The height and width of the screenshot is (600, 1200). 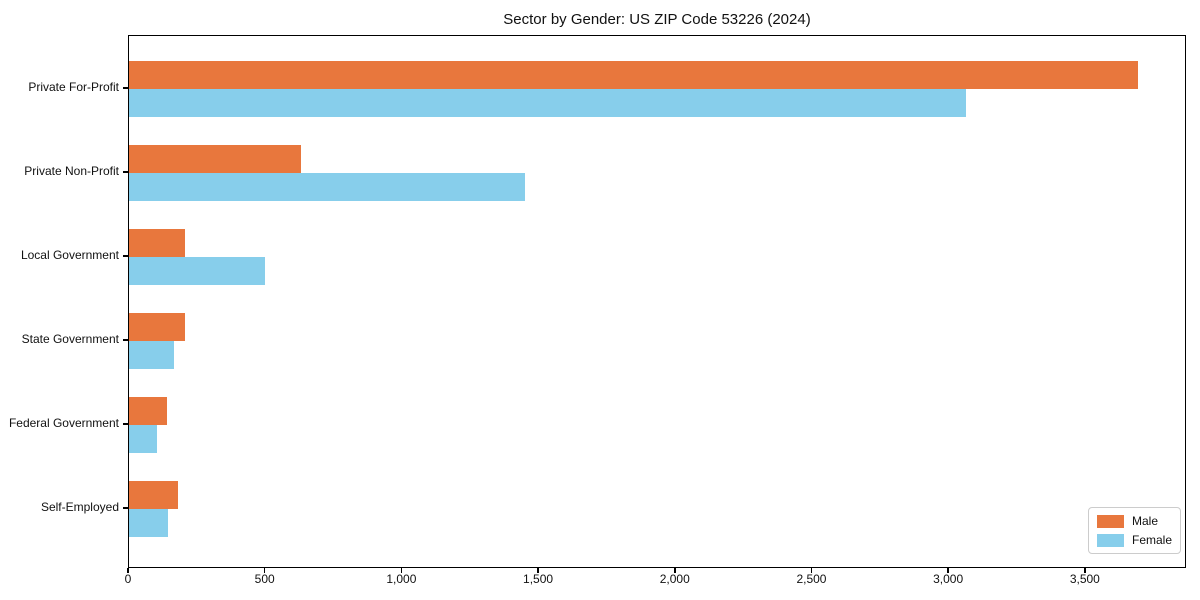 I want to click on x-tick-label-1500: 1,500, so click(x=538, y=579).